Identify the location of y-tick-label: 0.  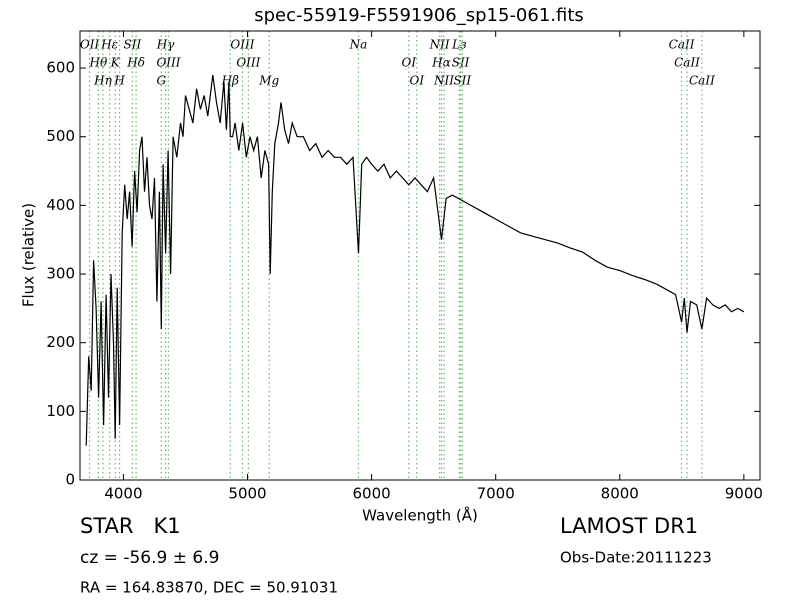
(70, 480).